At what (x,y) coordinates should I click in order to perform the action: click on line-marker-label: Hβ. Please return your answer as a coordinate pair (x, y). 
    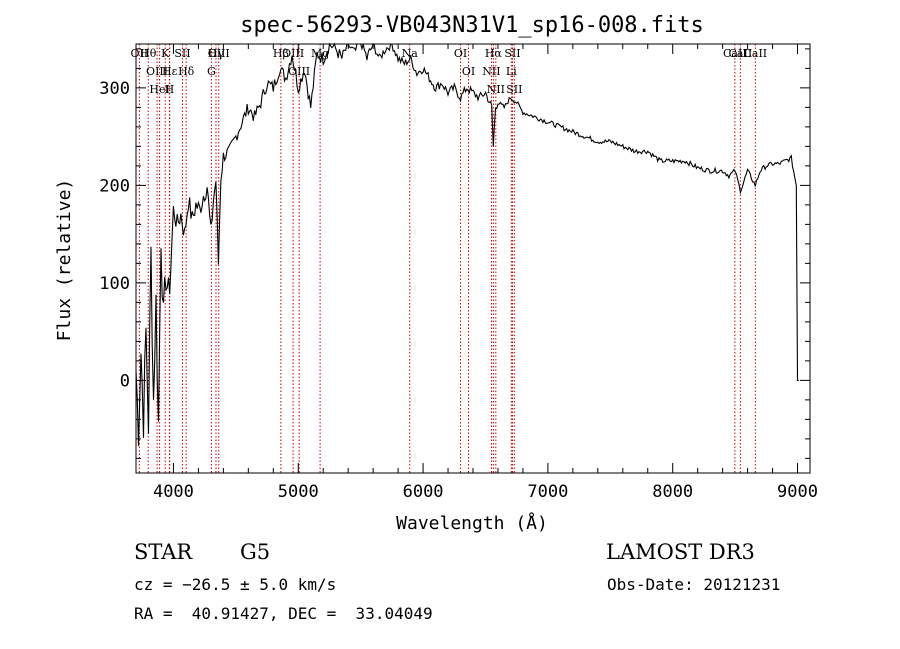
    Looking at the image, I should click on (281, 53).